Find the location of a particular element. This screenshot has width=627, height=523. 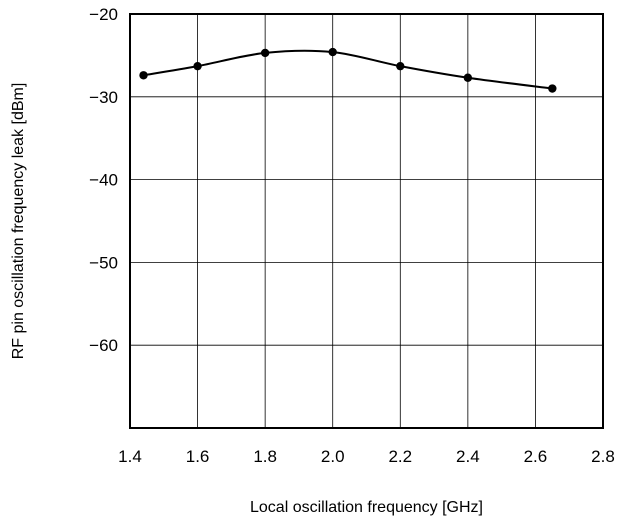

y-axis-label: RF pin oscillation frequency leak [dBm] is located at coordinates (18, 221).